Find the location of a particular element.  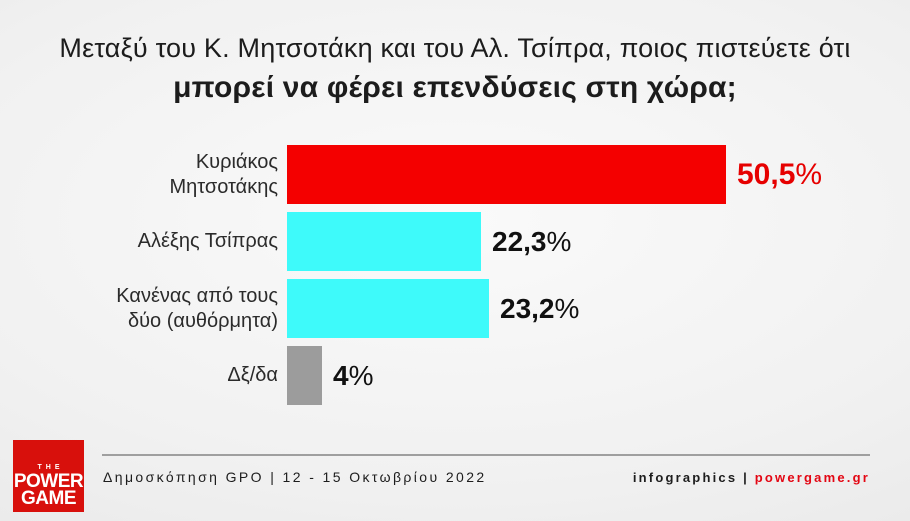

logo-the: THE is located at coordinates (50, 467).